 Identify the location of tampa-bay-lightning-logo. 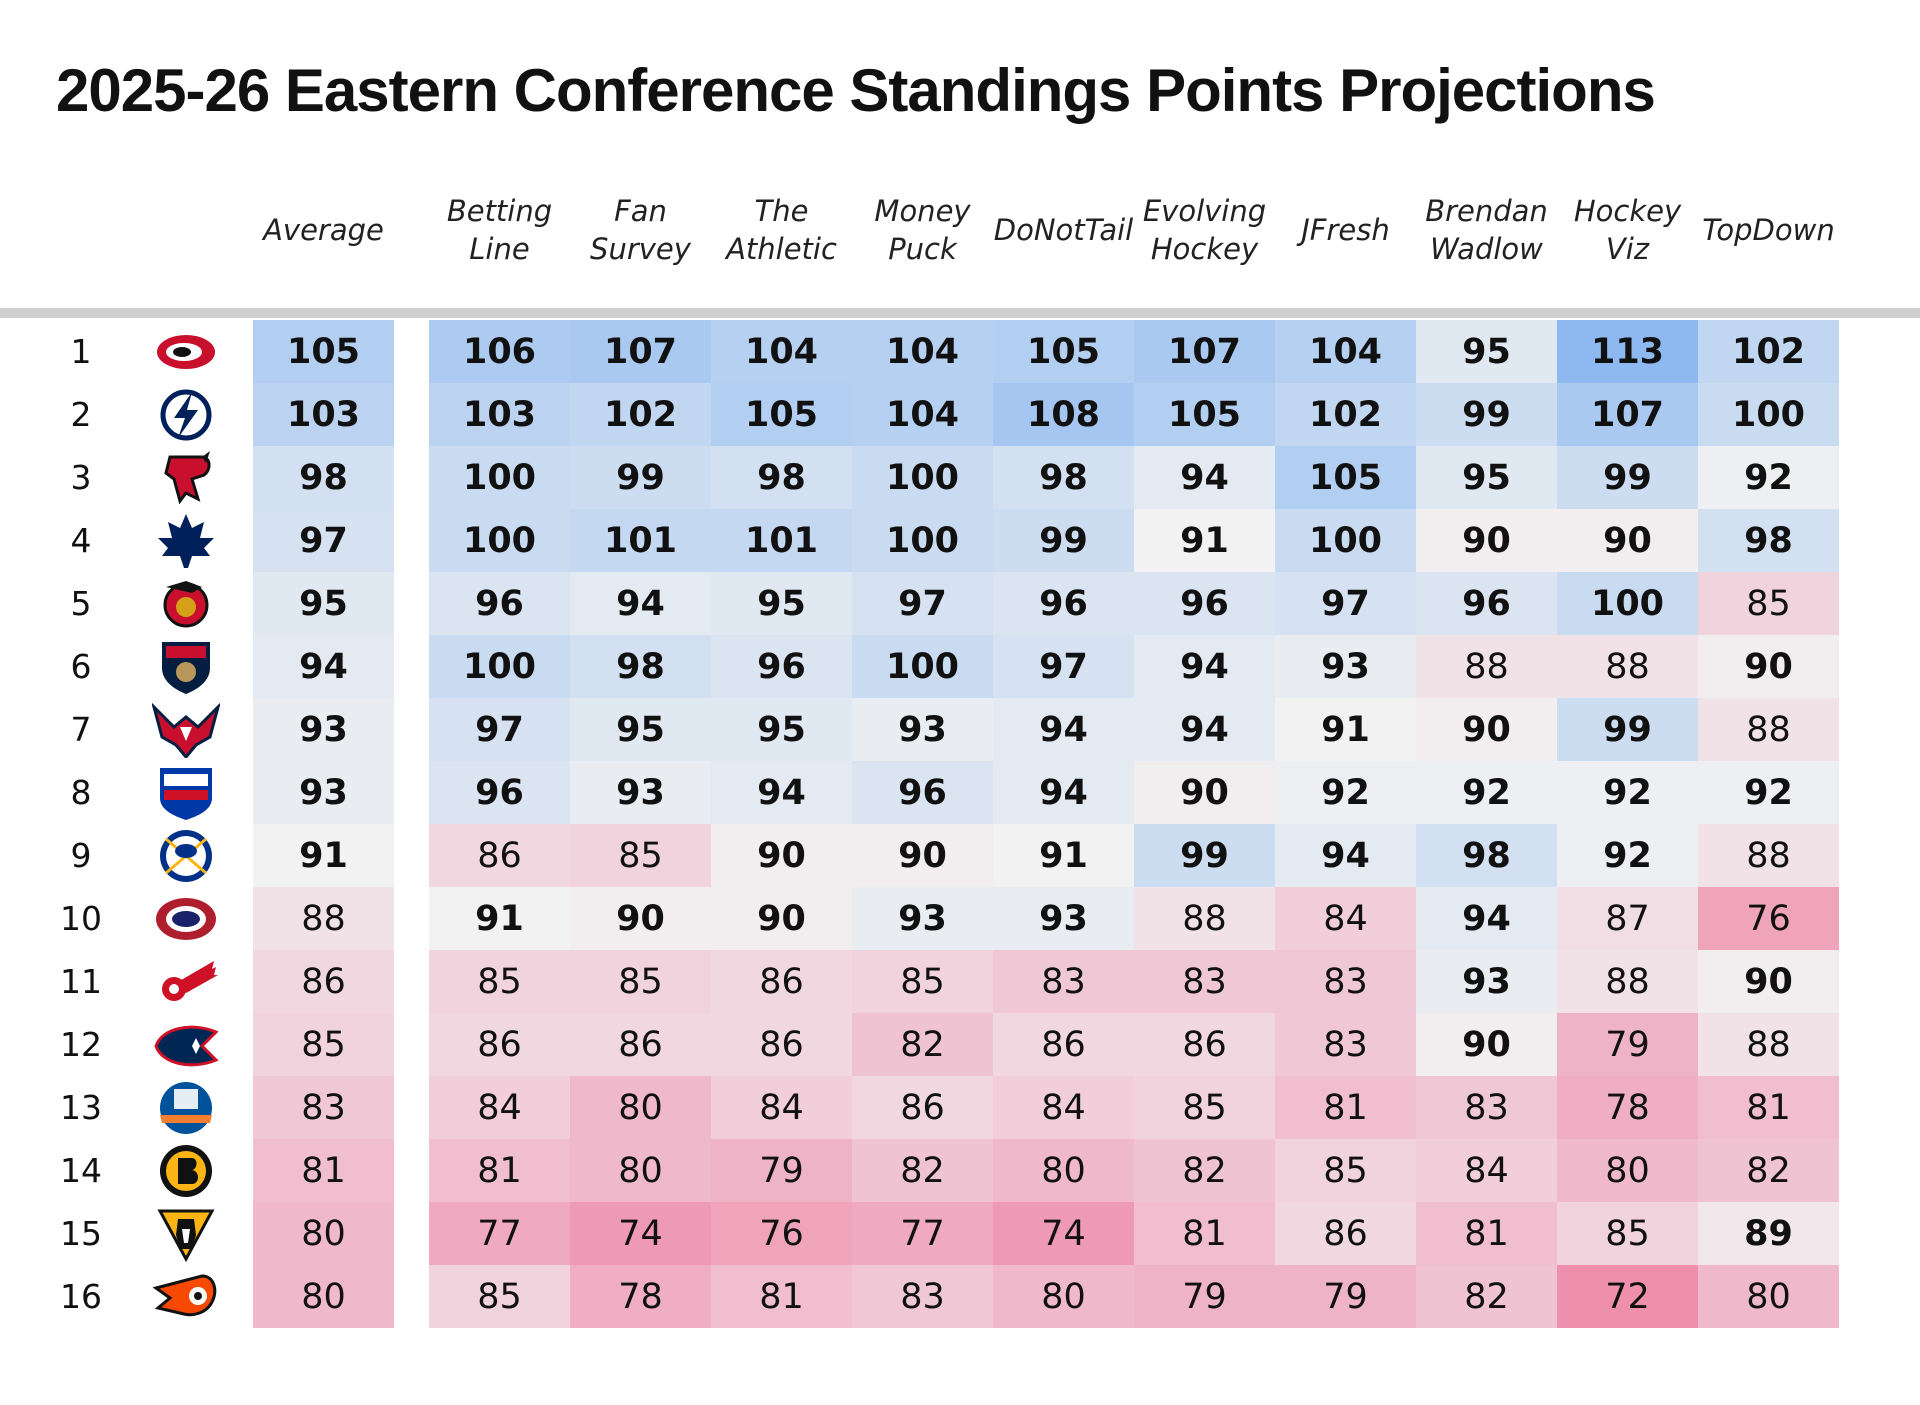
(186, 414).